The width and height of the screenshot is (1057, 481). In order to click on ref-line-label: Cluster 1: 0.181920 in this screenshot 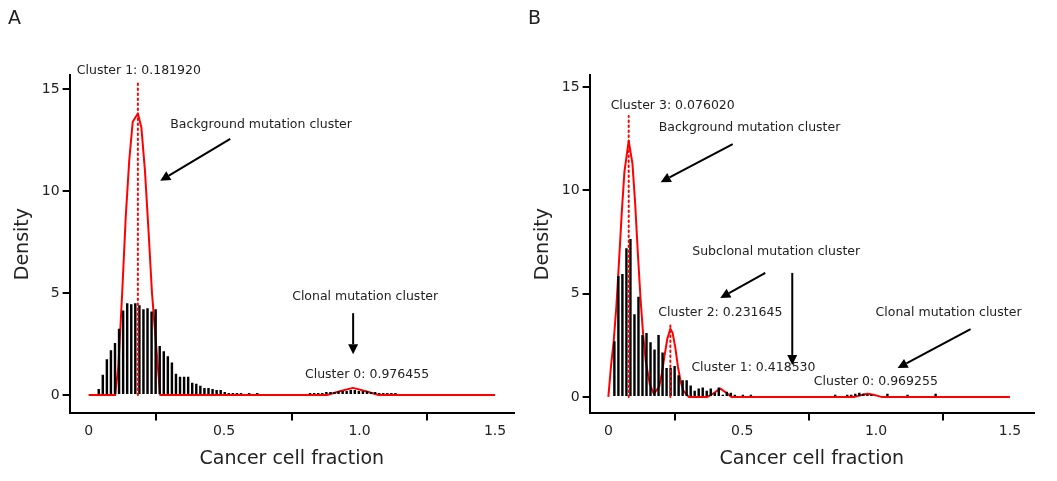, I will do `click(138, 70)`.